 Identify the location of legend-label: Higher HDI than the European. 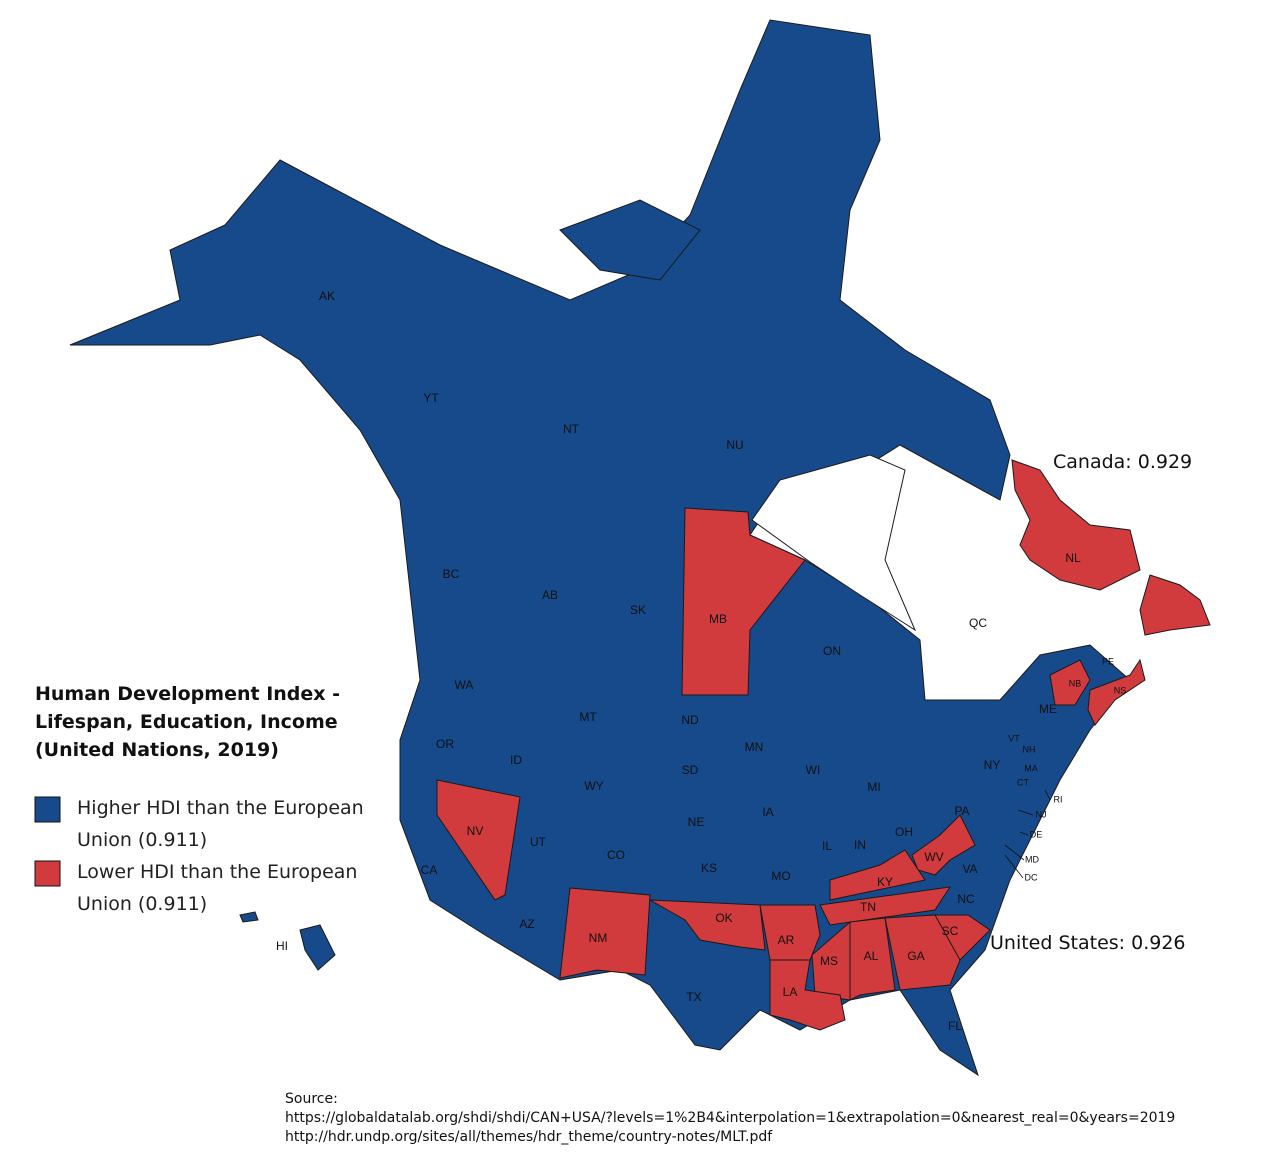
(220, 808).